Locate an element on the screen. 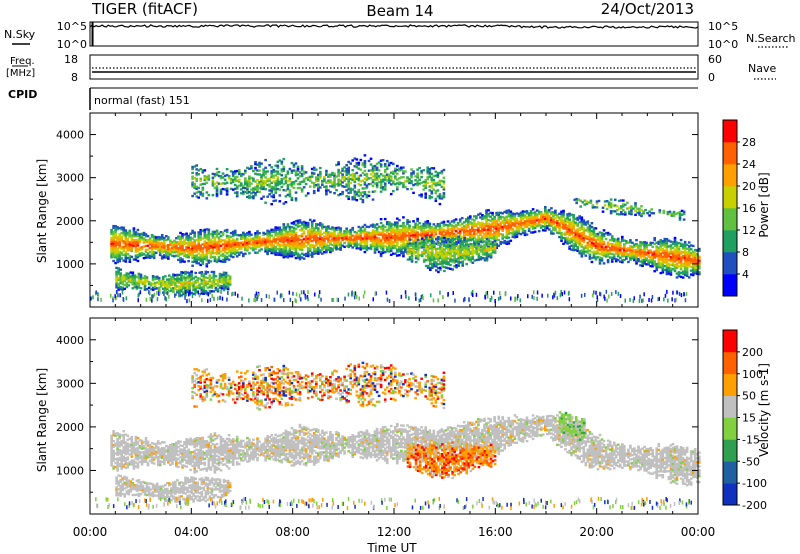 Image resolution: width=800 pixels, height=554 pixels. freq-panel: Freq. [MHz] 18 8 60 0 Nave is located at coordinates (391, 68).